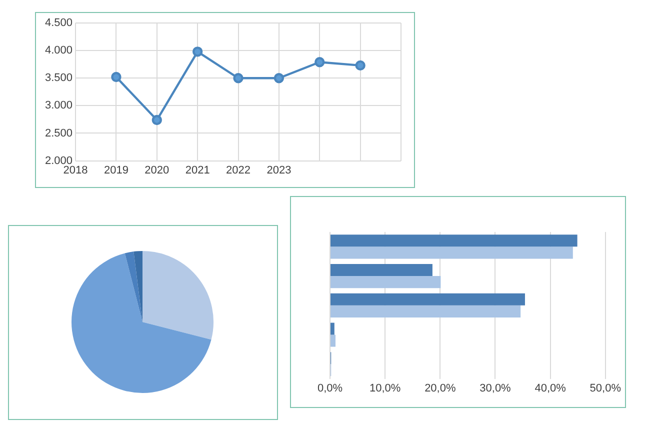 Image resolution: width=669 pixels, height=444 pixels. Describe the element at coordinates (58, 106) in the screenshot. I see `y-tick-label: 3.000` at that location.